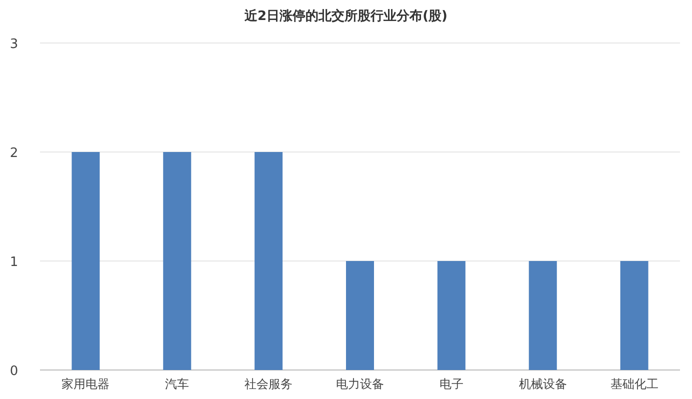  What do you see at coordinates (14, 371) in the screenshot?
I see `y-tick-label: 0` at bounding box center [14, 371].